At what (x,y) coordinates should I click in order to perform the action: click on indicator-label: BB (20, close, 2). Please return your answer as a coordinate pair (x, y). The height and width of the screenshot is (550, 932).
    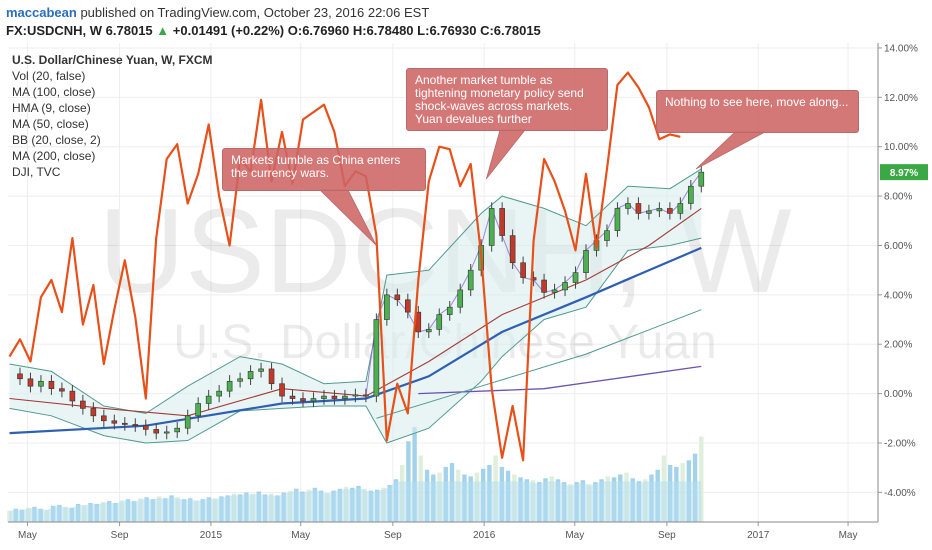
    Looking at the image, I should click on (56, 140).